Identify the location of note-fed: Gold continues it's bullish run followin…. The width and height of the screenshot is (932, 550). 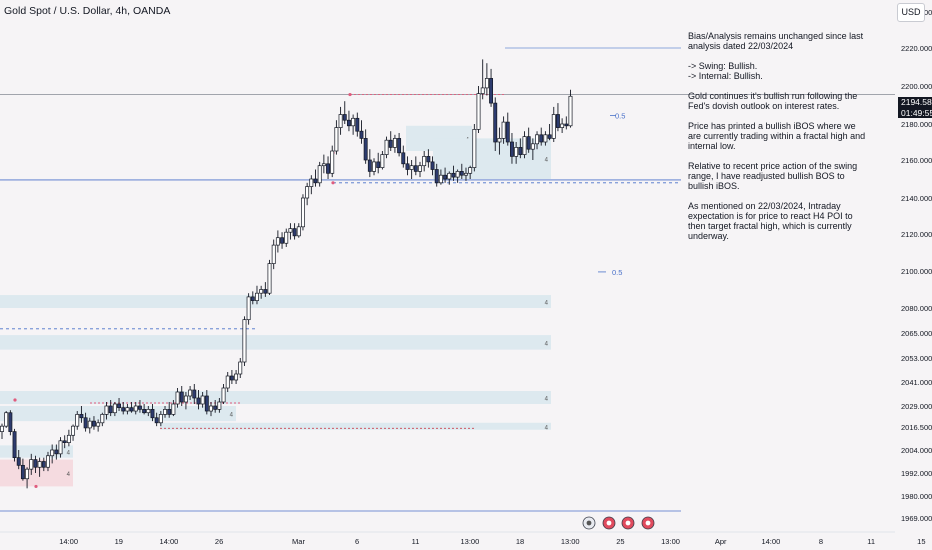
(773, 101).